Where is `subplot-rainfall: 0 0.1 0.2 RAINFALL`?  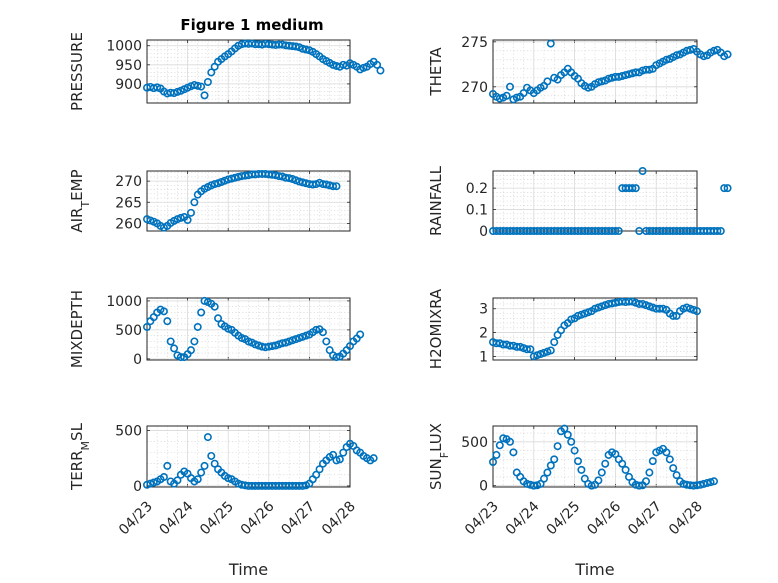
subplot-rainfall: 0 0.1 0.2 RAINFALL is located at coordinates (579, 202).